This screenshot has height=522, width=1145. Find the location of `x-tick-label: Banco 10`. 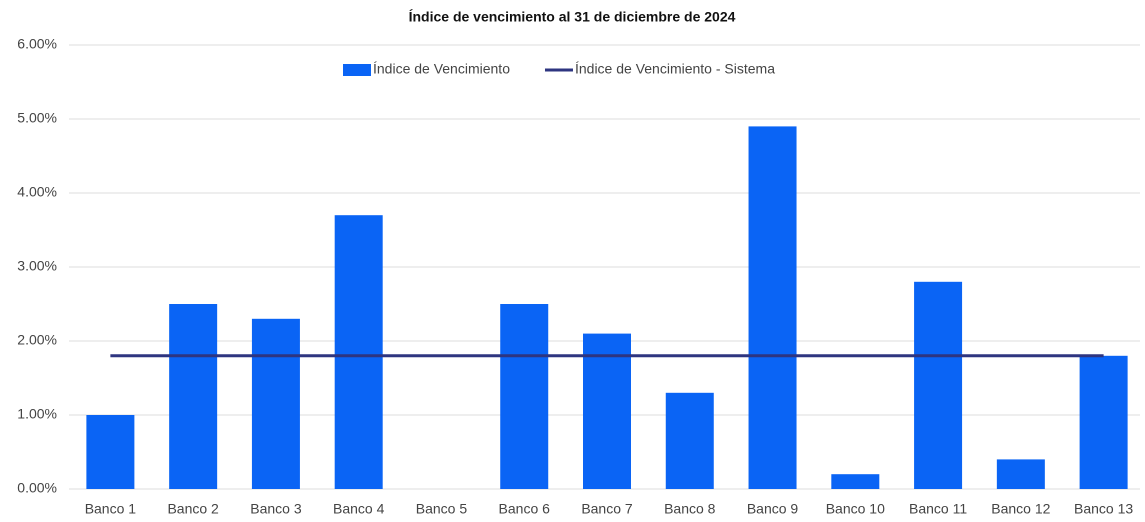

x-tick-label: Banco 10 is located at coordinates (855, 509).